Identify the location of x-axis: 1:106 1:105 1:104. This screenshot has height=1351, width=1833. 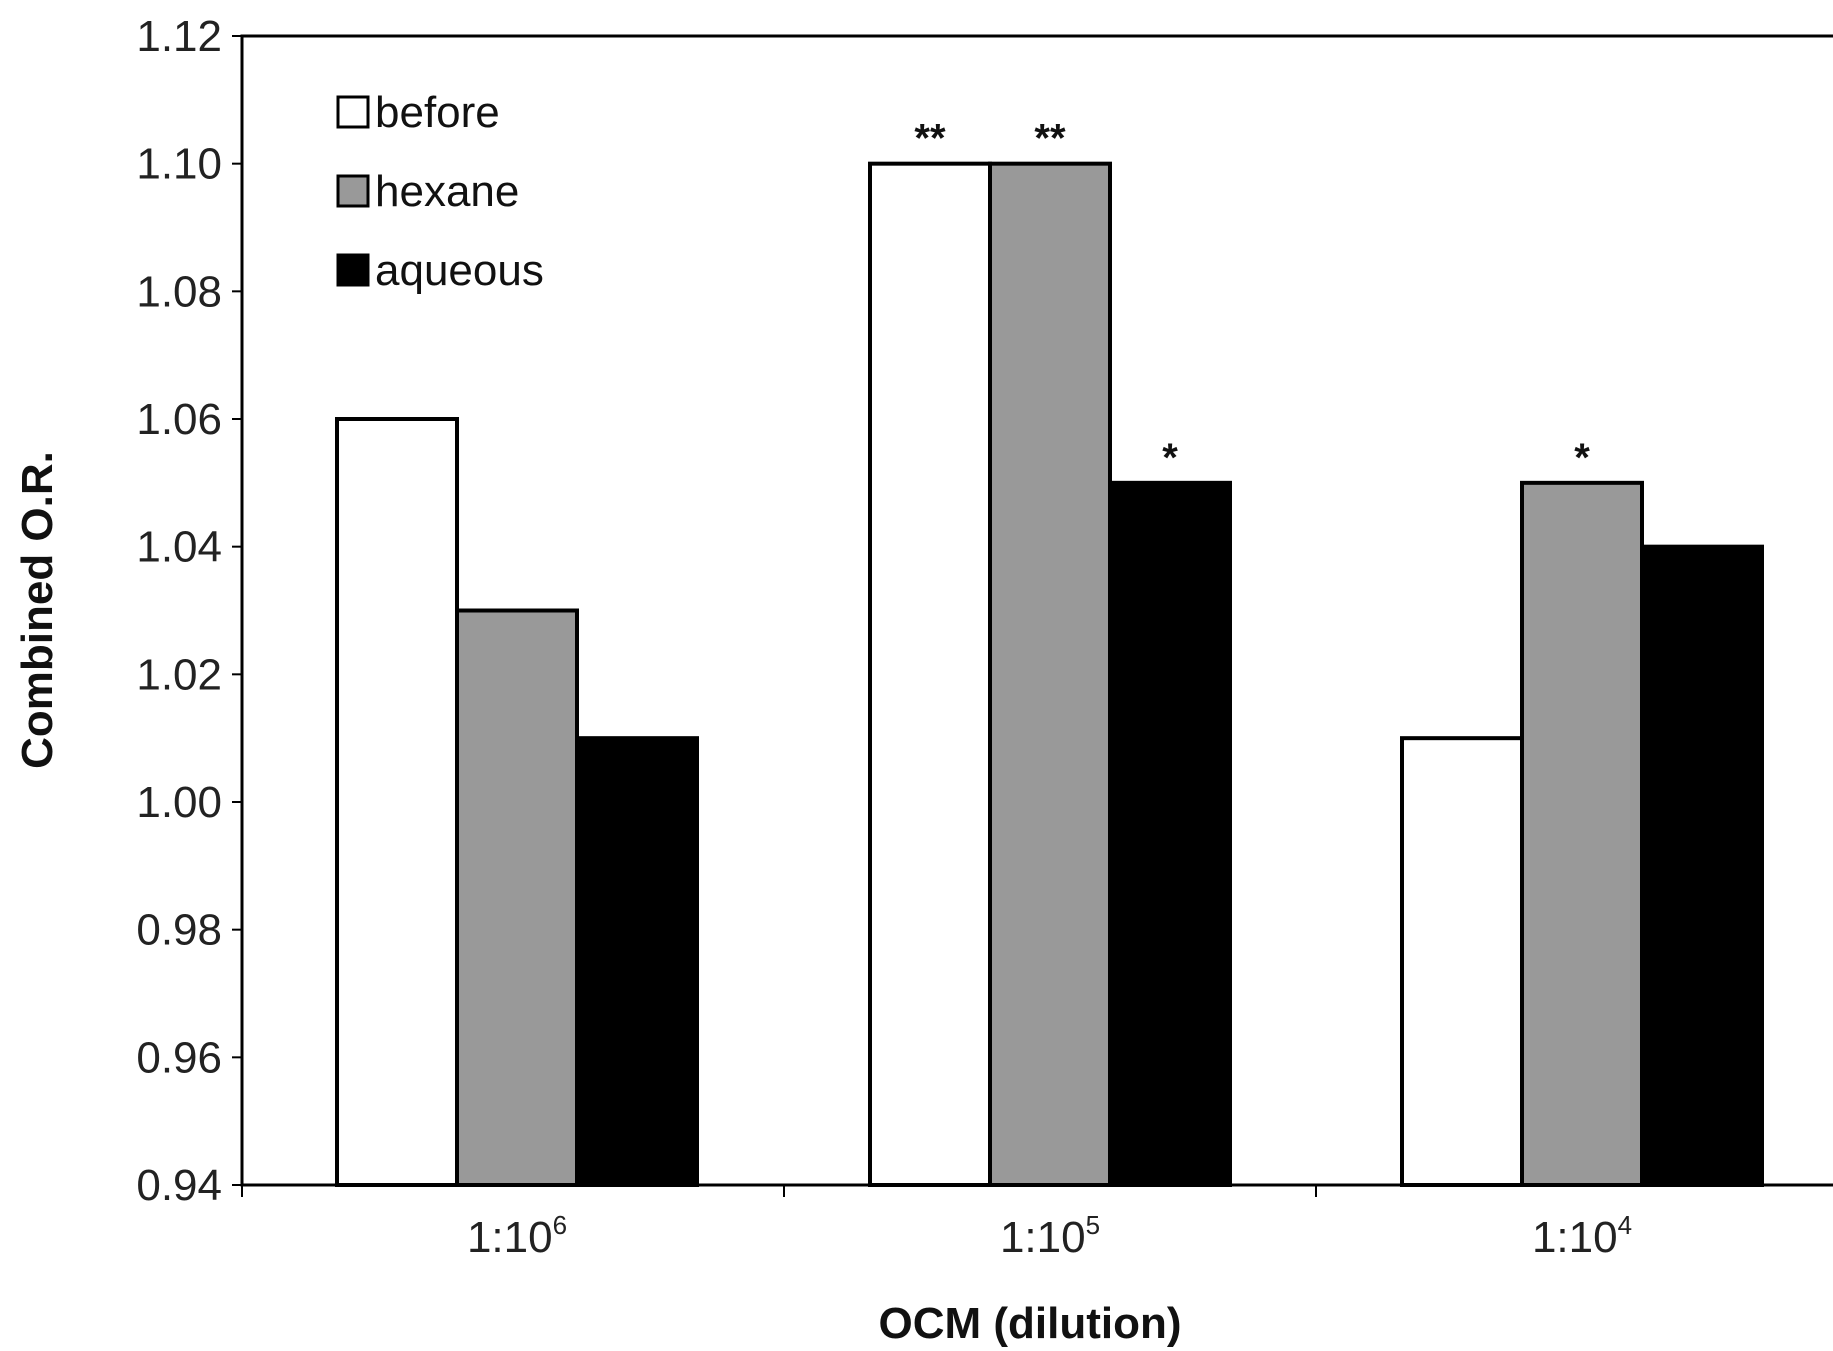
(936, 1223).